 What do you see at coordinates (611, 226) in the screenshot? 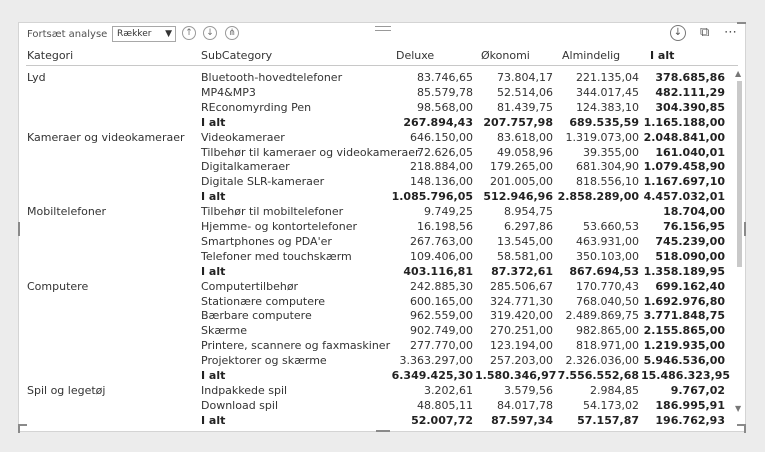
I see `cell-almindelig: 53.660,53` at bounding box center [611, 226].